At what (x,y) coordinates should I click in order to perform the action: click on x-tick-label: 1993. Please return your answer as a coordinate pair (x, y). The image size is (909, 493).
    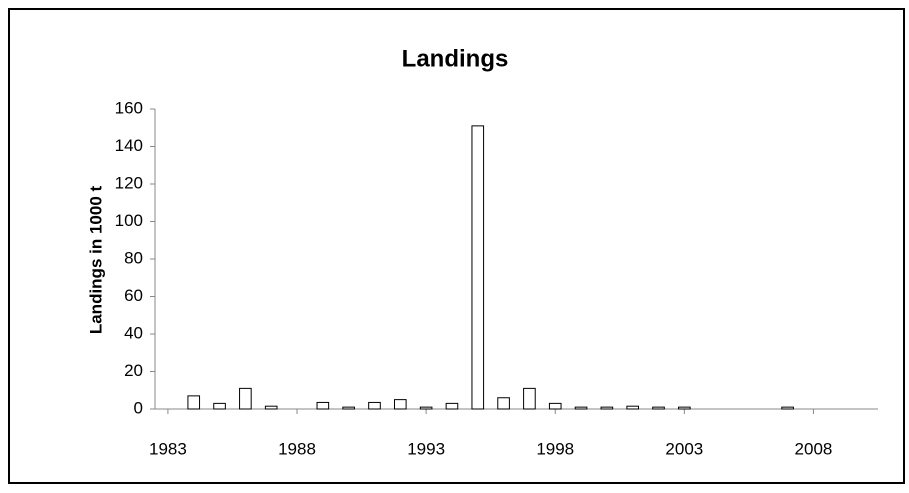
    Looking at the image, I should click on (426, 448).